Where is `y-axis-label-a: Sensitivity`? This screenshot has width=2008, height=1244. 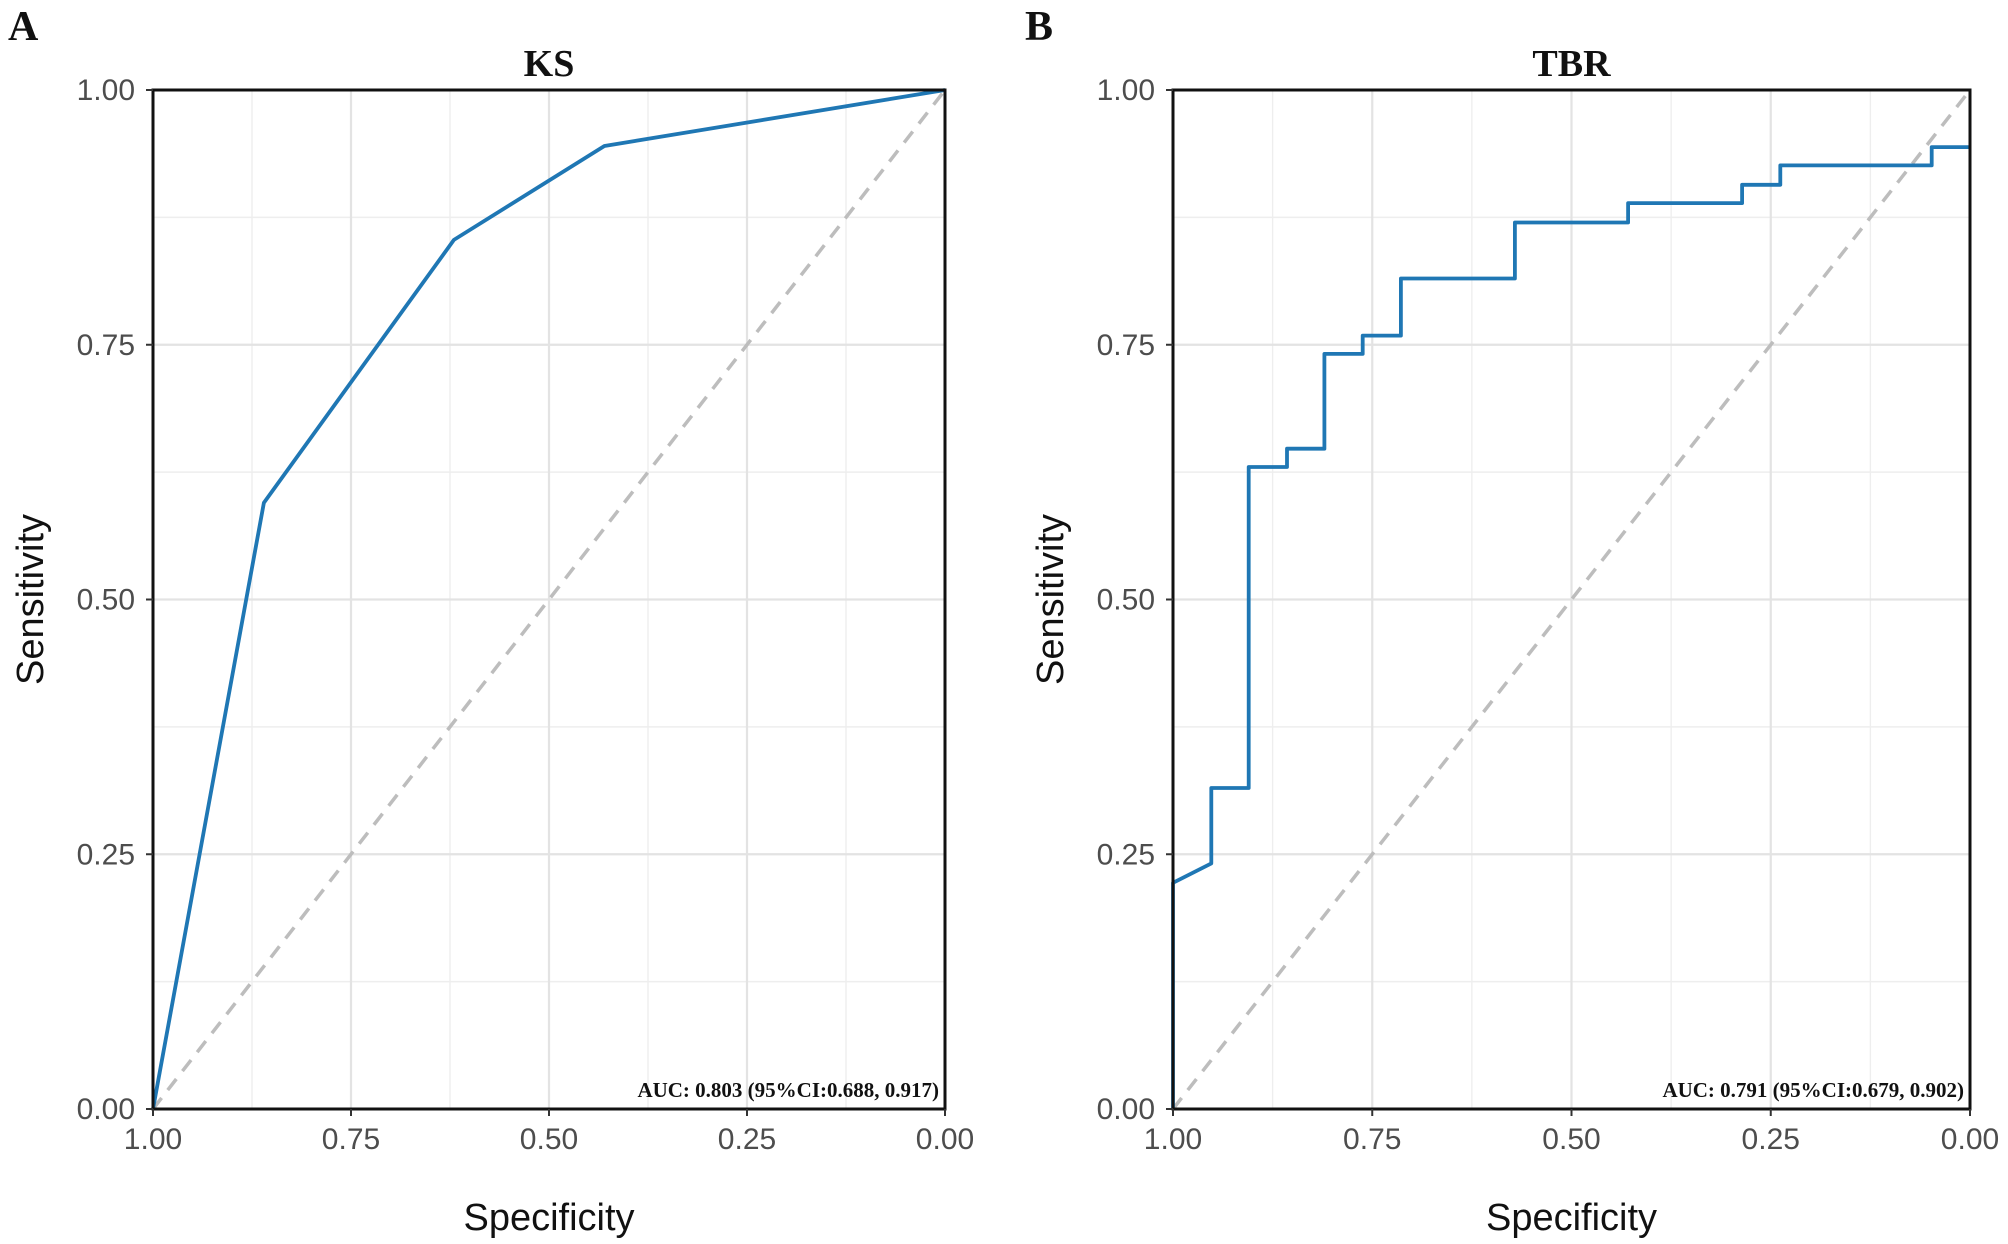
y-axis-label-a: Sensitivity is located at coordinates (31, 599).